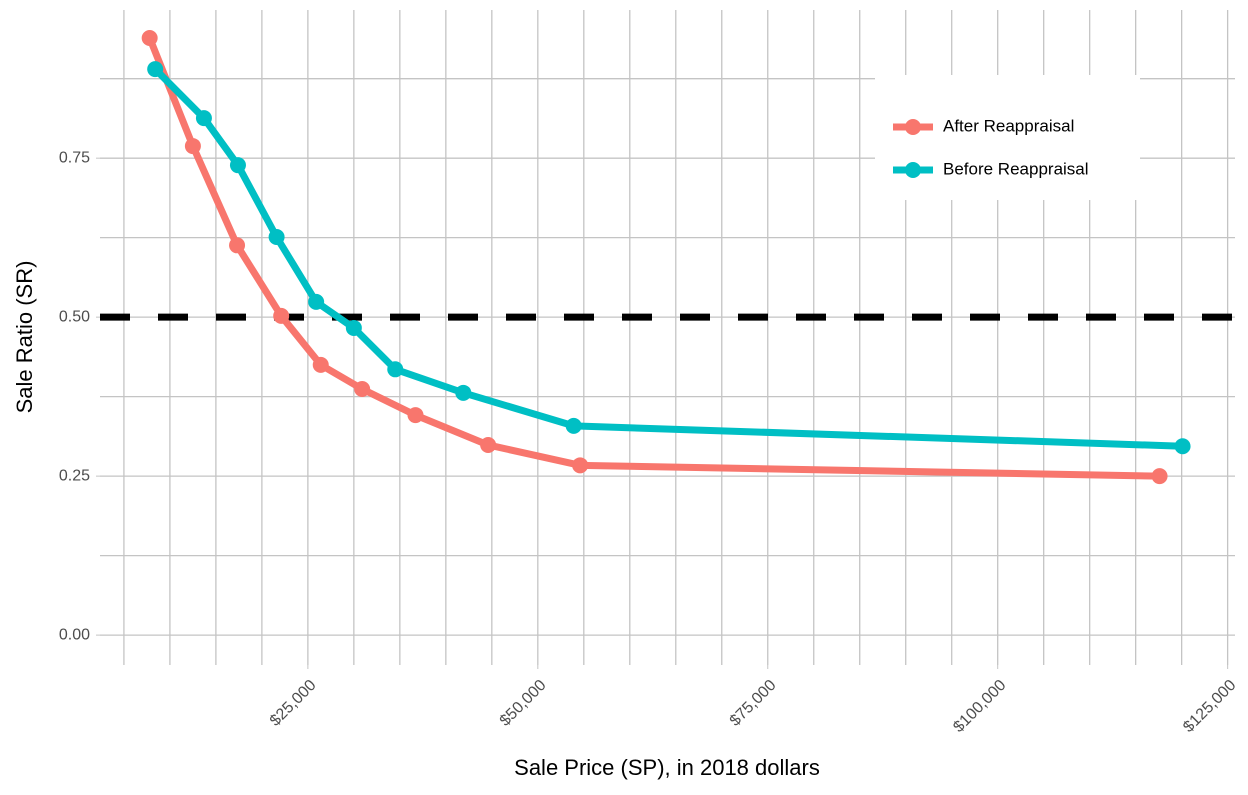  Describe the element at coordinates (1008, 125) in the screenshot. I see `legend-label: After Reappraisal` at that location.